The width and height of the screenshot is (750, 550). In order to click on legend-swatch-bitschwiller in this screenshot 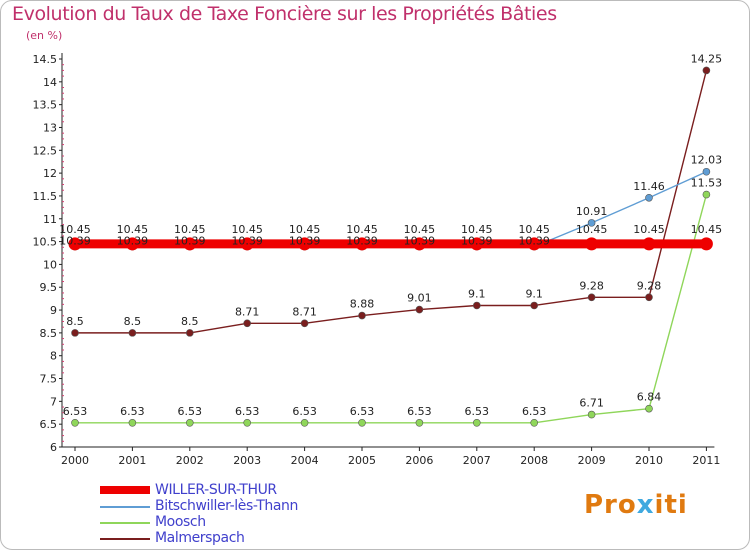, I will do `click(125, 507)`.